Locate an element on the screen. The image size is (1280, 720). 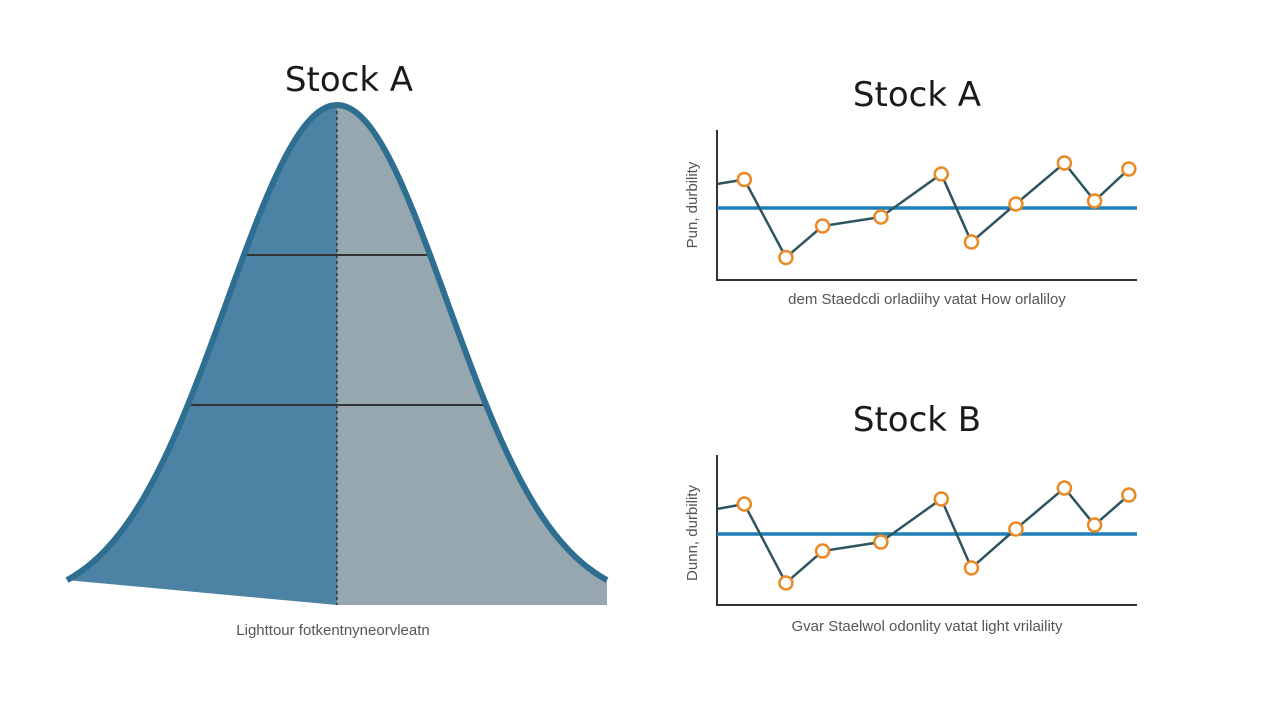
bell-left-area is located at coordinates (202, 355).